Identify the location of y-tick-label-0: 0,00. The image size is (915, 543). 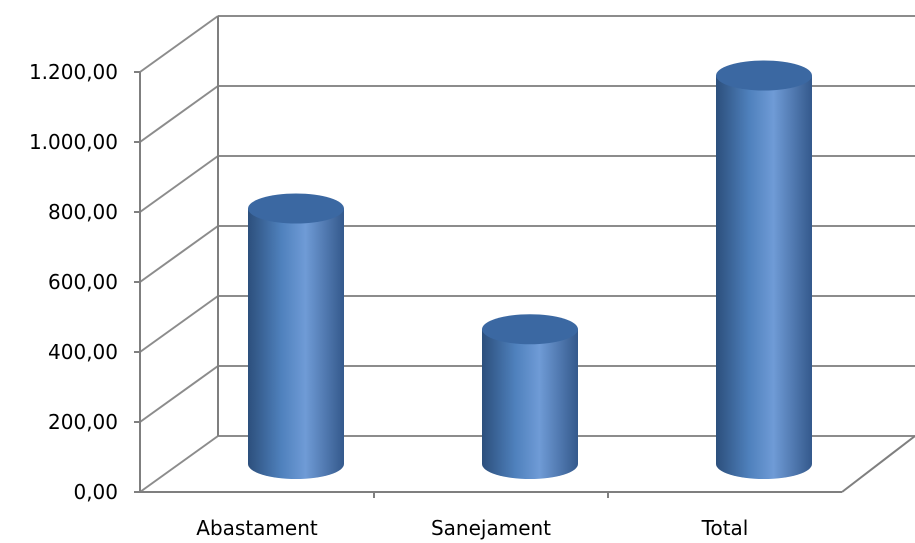
(95, 492).